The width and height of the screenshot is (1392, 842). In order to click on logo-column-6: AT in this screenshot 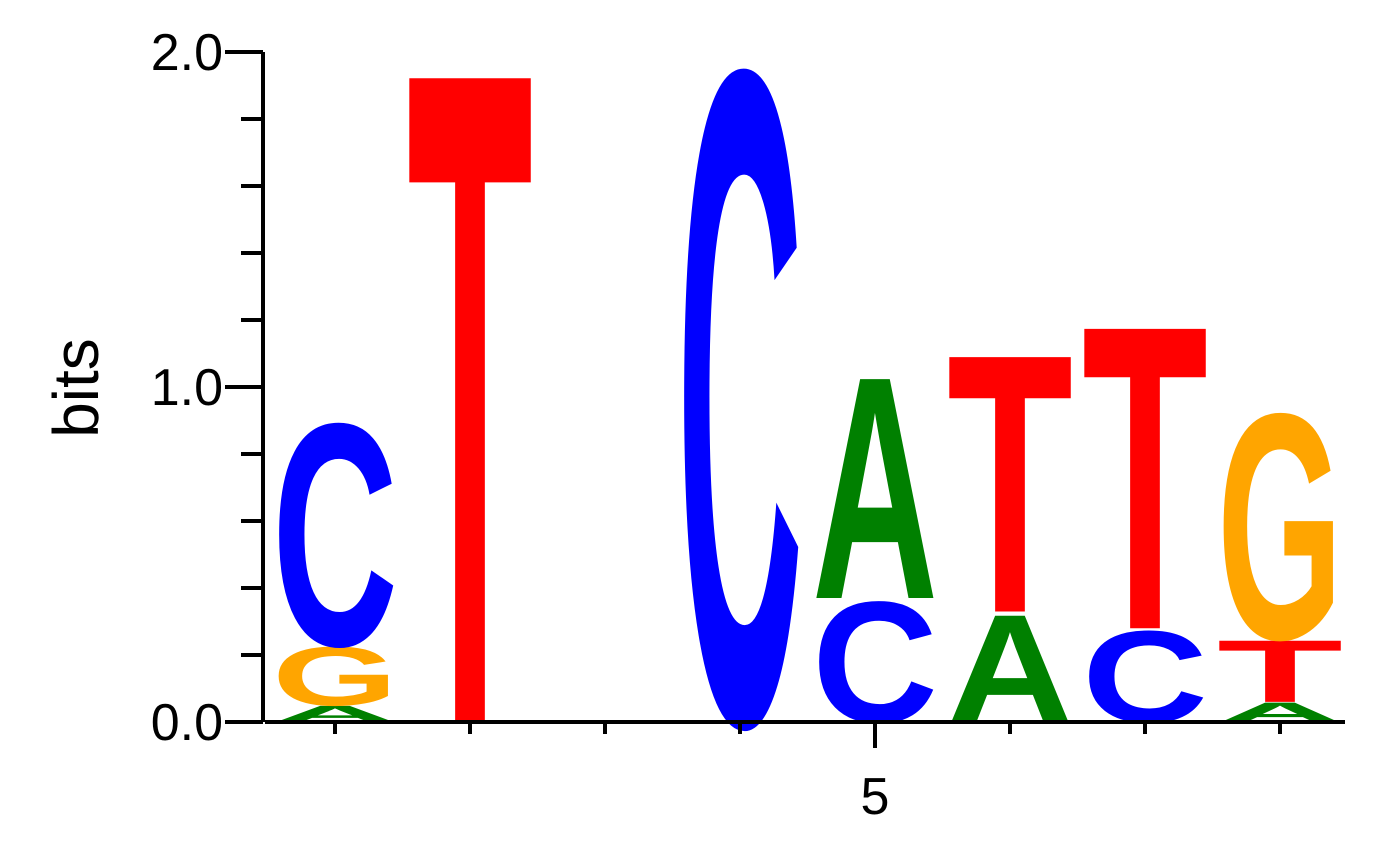, I will do `click(1010, 516)`.